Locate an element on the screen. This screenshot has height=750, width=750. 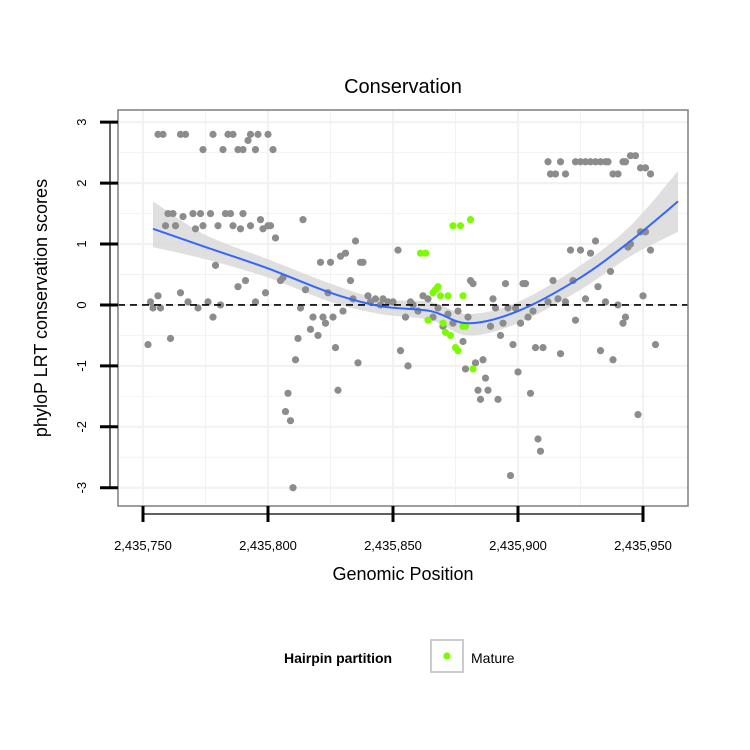
x-tick-label-1: 2,435,800 is located at coordinates (268, 545).